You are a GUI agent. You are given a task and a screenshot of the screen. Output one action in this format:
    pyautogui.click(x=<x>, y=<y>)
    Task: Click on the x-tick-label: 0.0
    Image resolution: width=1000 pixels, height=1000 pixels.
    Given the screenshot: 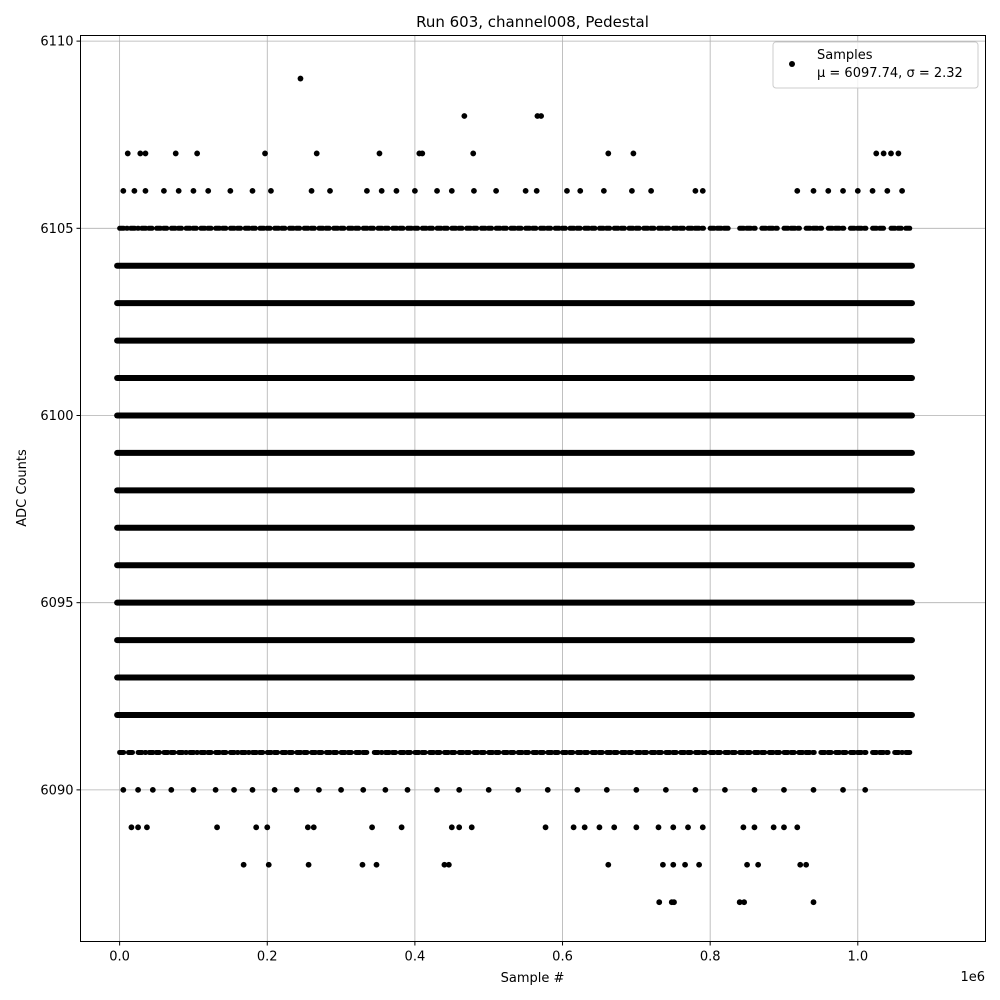 What is the action you would take?
    pyautogui.click(x=119, y=957)
    